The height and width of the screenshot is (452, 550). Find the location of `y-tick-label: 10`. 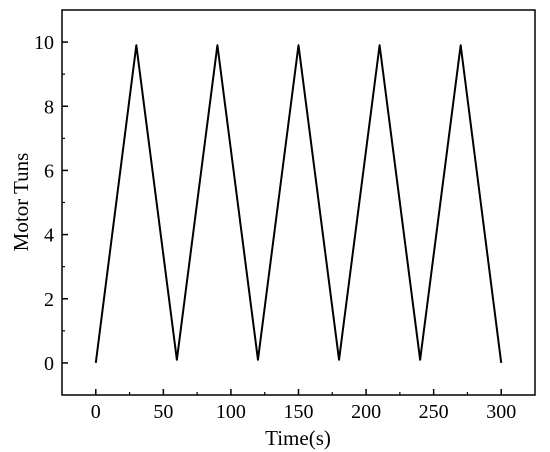

y-tick-label: 10 is located at coordinates (44, 43).